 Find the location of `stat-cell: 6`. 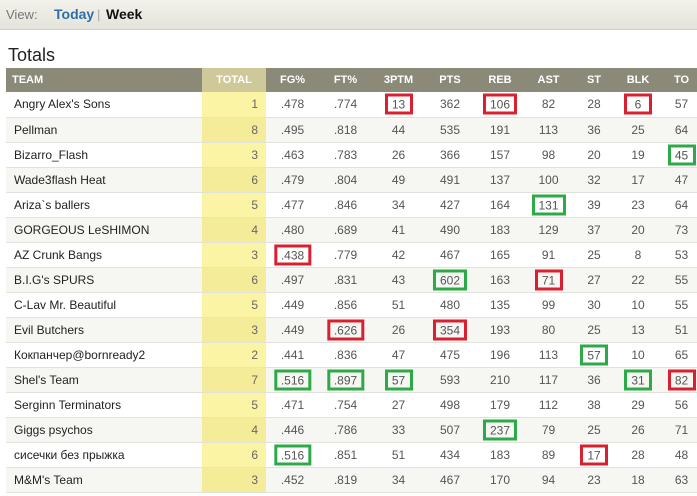

stat-cell: 6 is located at coordinates (638, 105).